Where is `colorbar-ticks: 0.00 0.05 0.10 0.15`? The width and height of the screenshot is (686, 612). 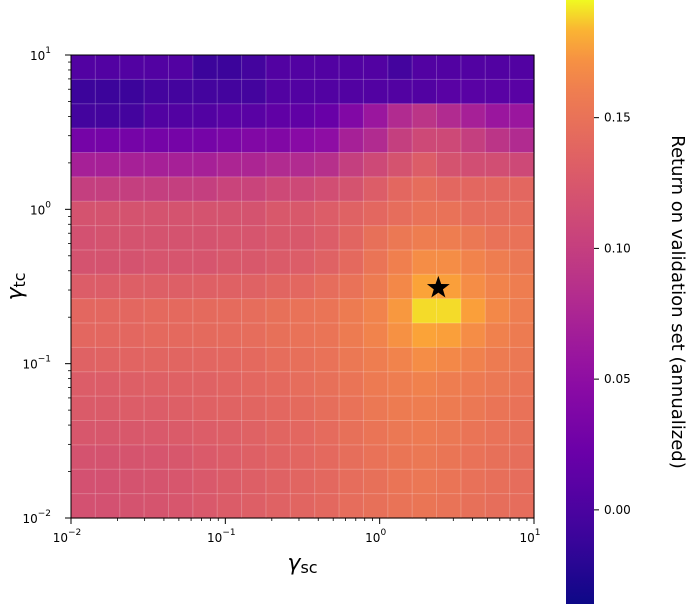 colorbar-ticks: 0.00 0.05 0.10 0.15 is located at coordinates (612, 314).